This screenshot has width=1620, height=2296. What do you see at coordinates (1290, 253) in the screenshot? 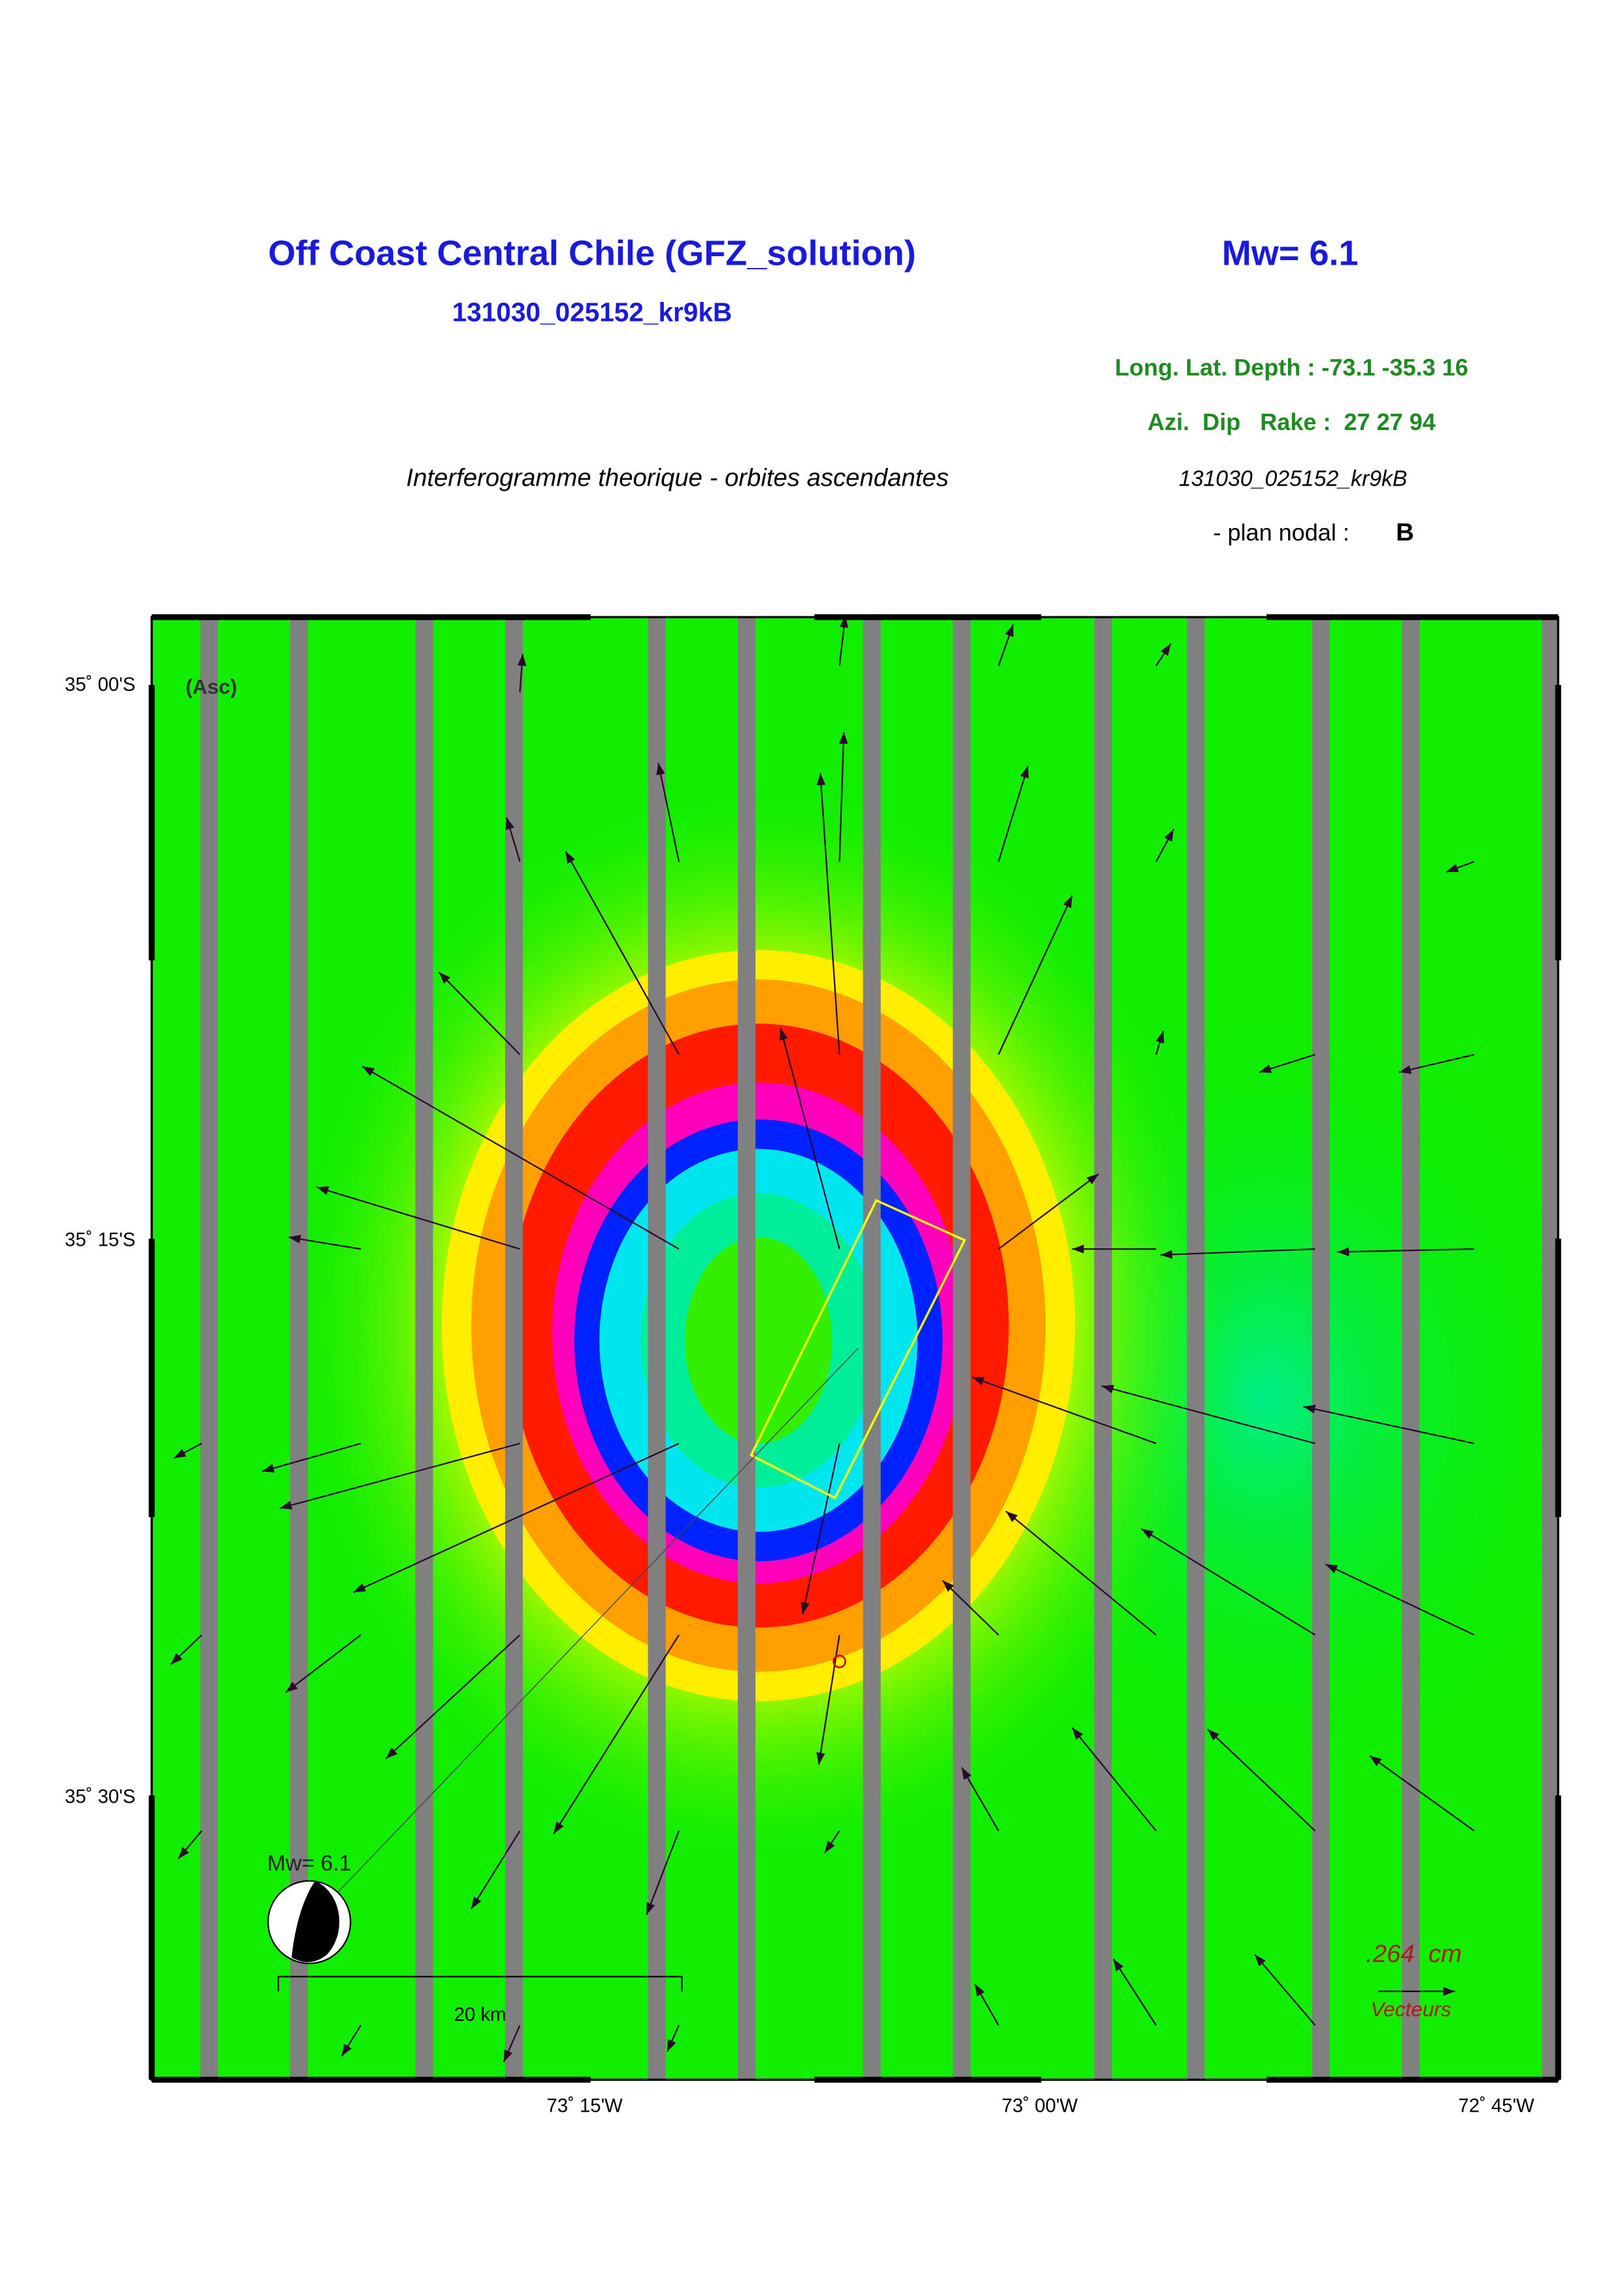
I see `magnitude: Mw= 6.1` at bounding box center [1290, 253].